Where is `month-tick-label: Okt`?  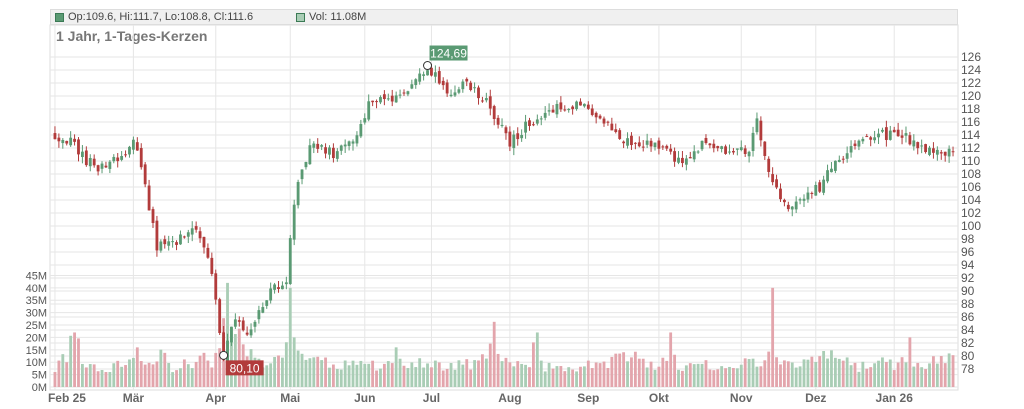 month-tick-label: Okt is located at coordinates (659, 398).